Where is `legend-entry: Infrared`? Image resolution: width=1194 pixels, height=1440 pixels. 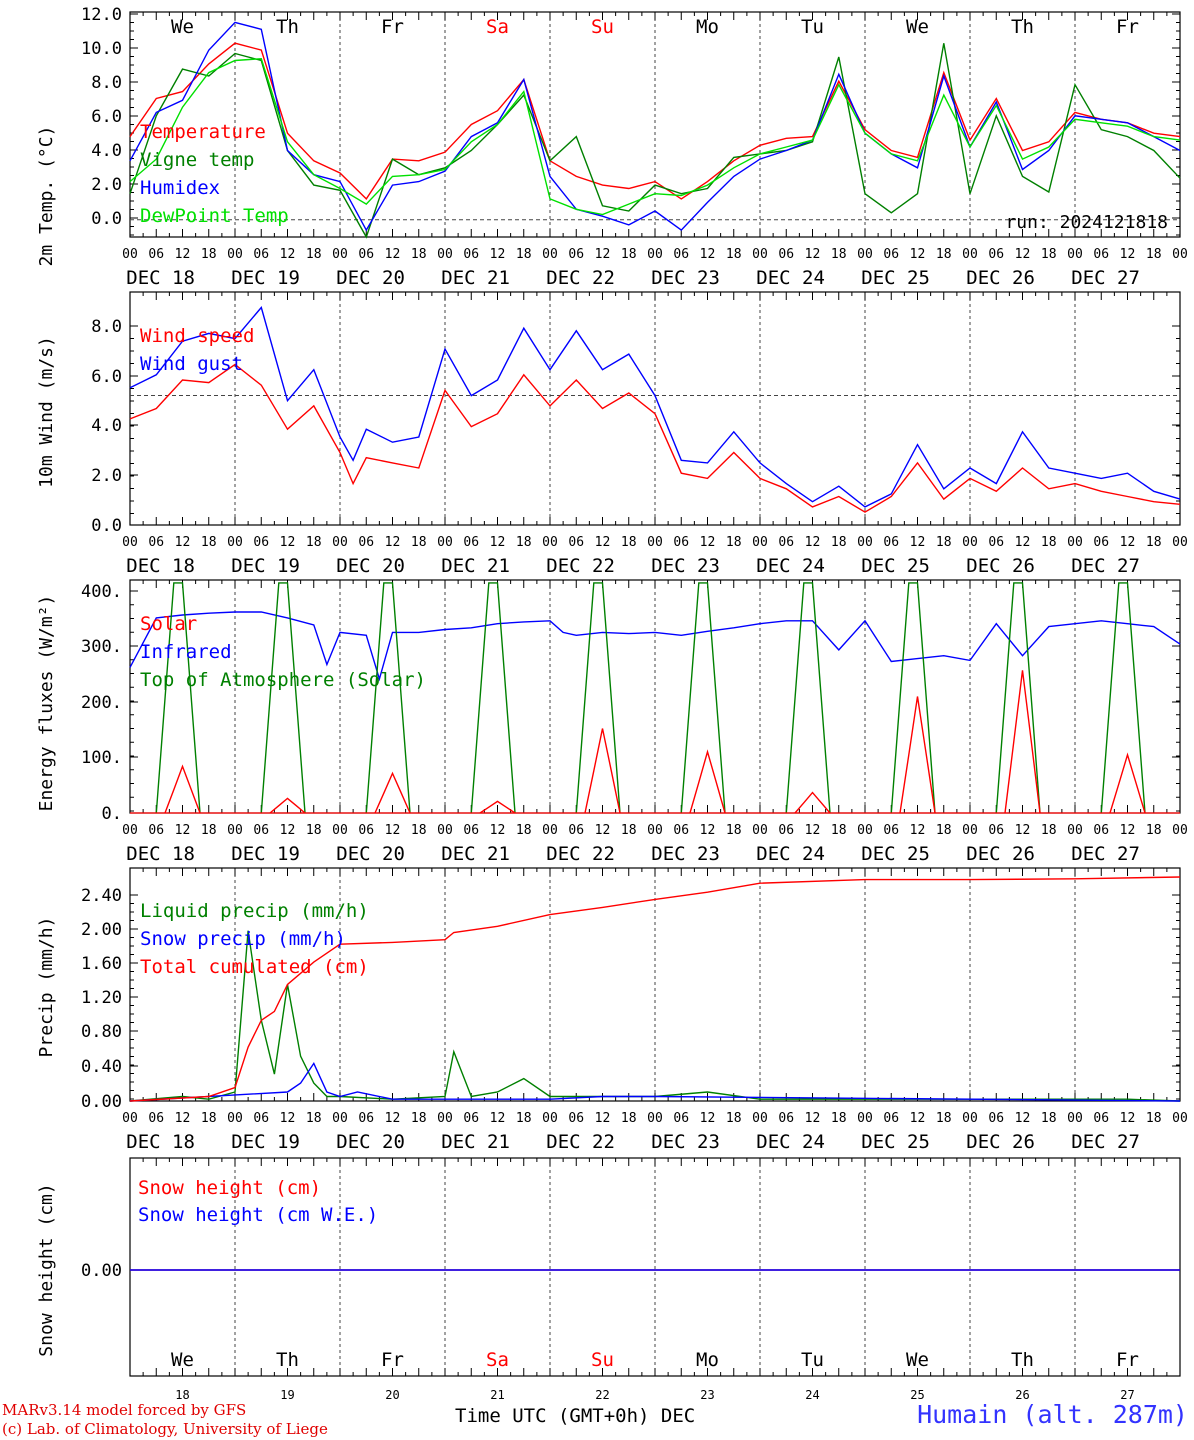 legend-entry: Infrared is located at coordinates (186, 652).